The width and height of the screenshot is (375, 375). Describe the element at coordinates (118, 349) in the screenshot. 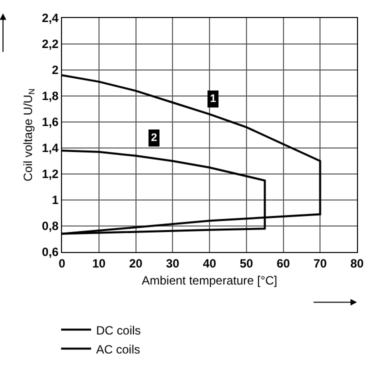

I see `legend-label: AC coils` at that location.